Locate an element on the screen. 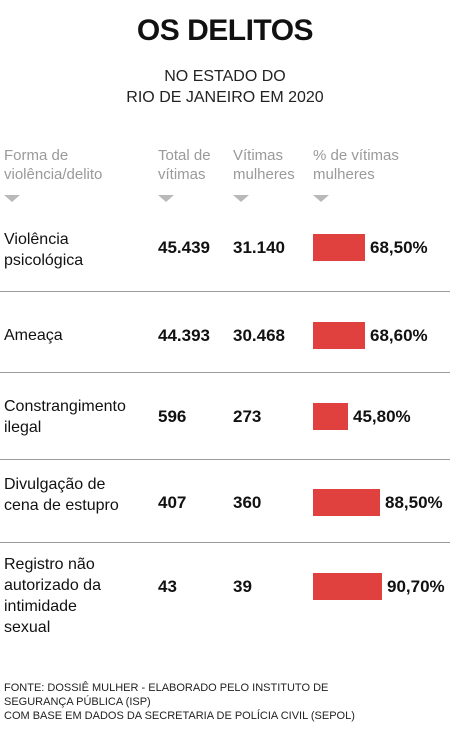 This screenshot has height=740, width=450. sort-arrow-crime-icon is located at coordinates (12, 198).